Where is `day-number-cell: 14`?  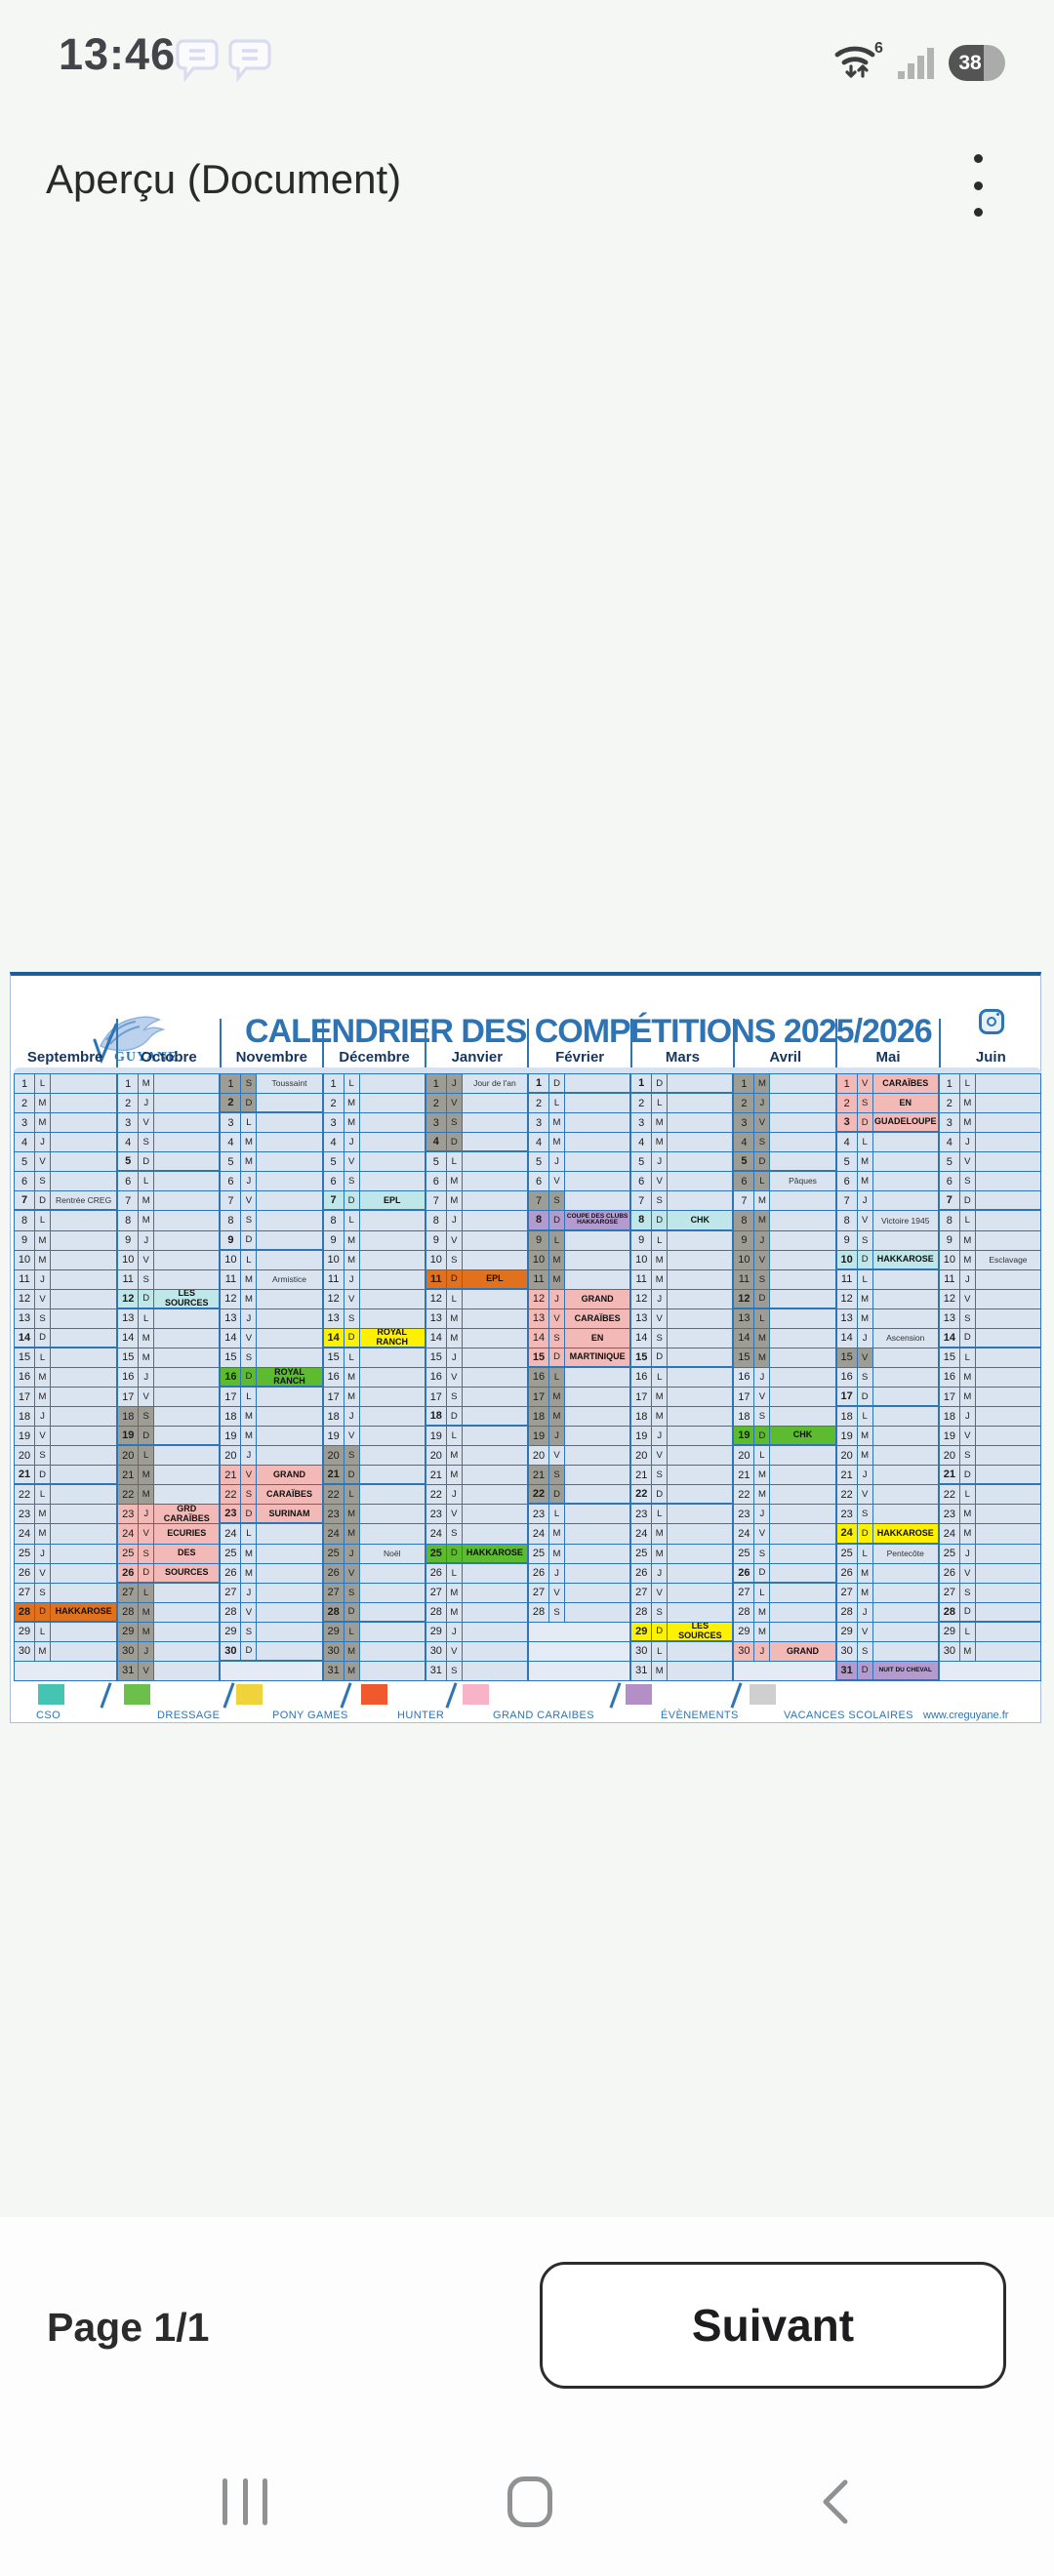
day-number-cell: 14 is located at coordinates (642, 1338).